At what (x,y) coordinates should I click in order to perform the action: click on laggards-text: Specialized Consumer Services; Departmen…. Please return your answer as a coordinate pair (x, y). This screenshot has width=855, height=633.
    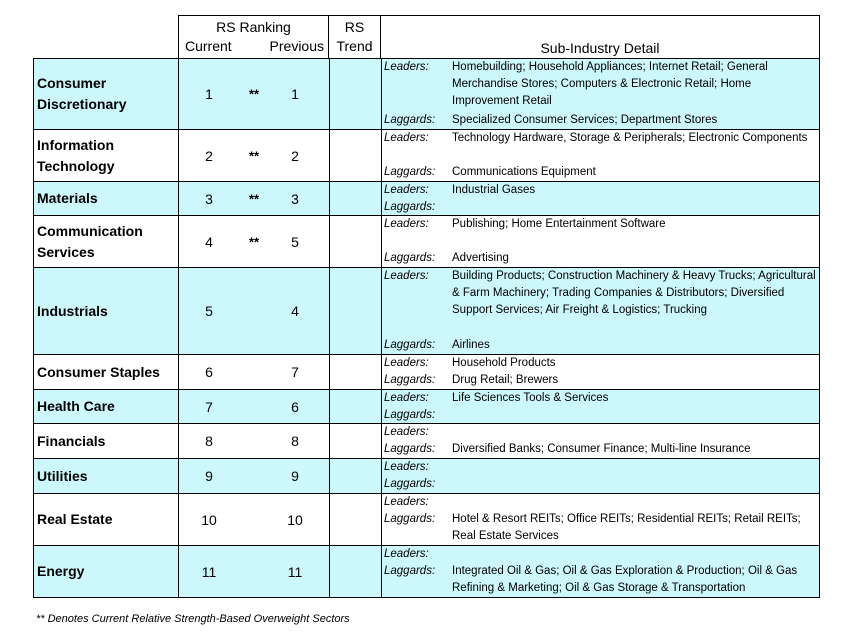
    Looking at the image, I should click on (585, 120).